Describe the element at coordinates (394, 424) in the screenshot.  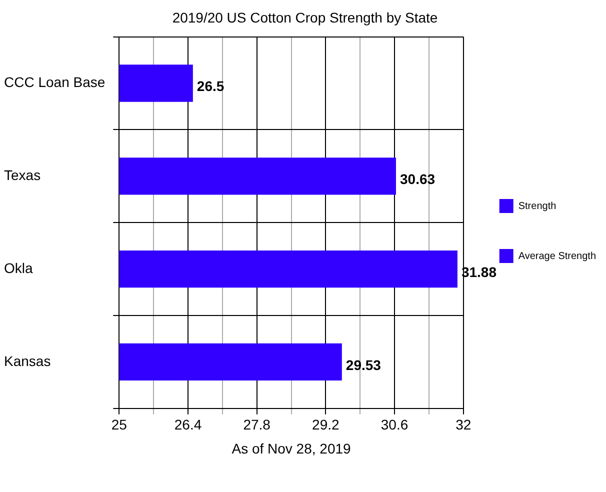
I see `x-tick-label: 30.6` at that location.